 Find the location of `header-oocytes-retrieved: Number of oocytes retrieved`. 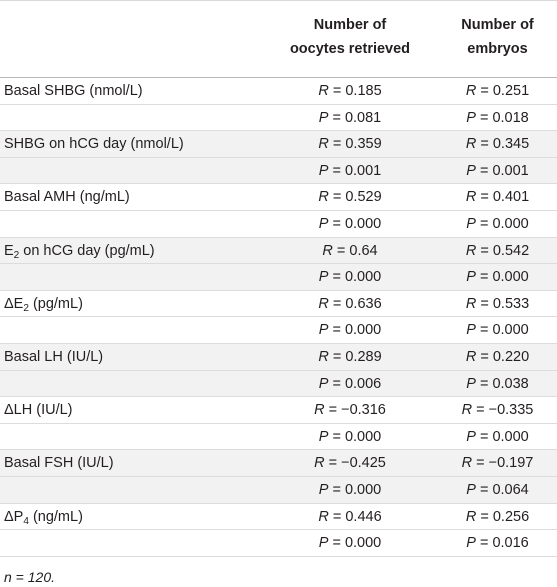

header-oocytes-retrieved: Number of oocytes retrieved is located at coordinates (350, 37).